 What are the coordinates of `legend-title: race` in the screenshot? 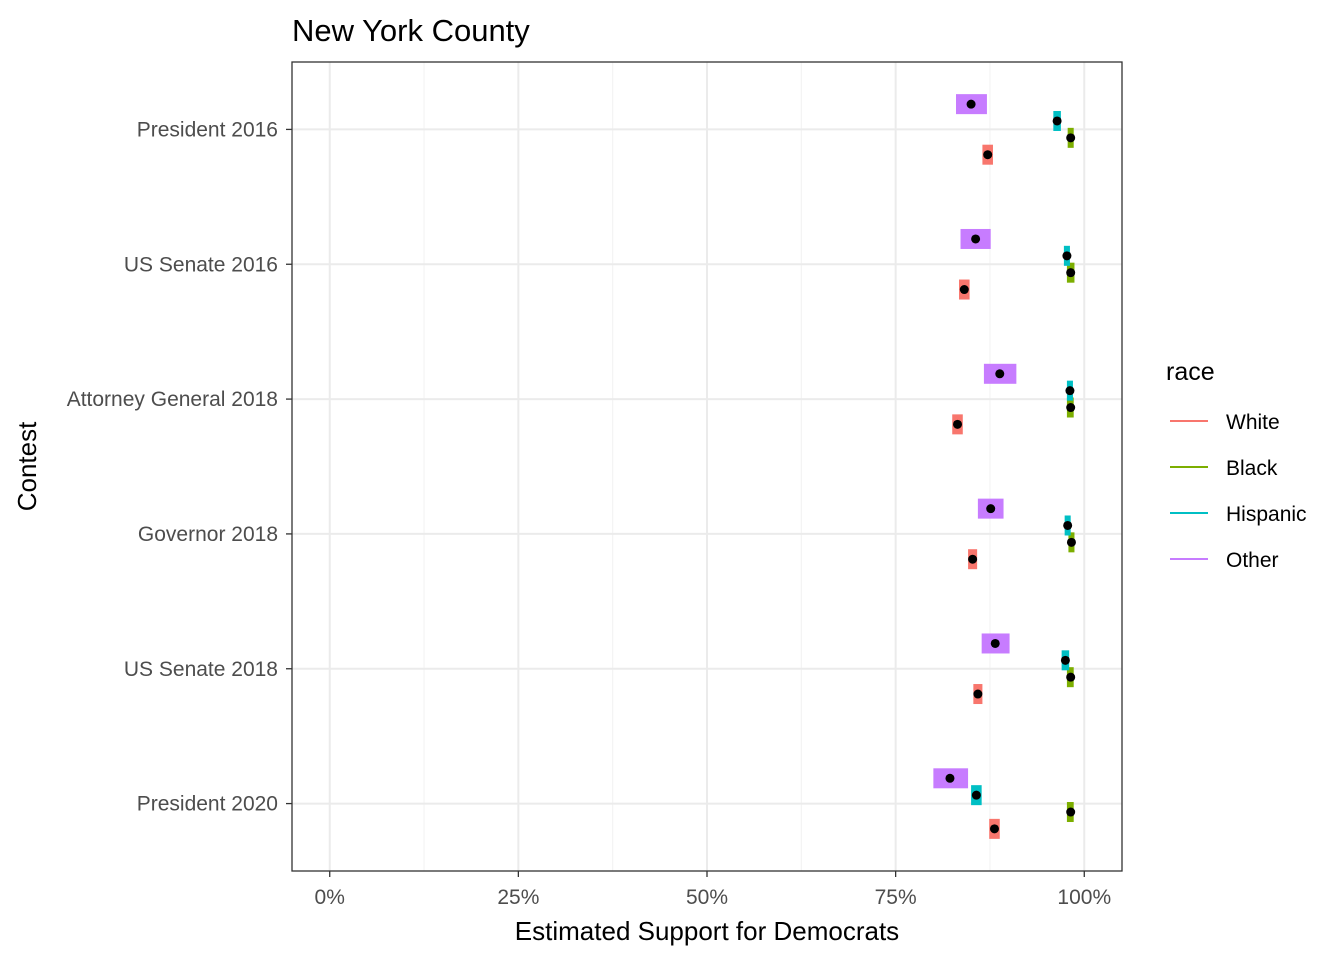 It's located at (1190, 372).